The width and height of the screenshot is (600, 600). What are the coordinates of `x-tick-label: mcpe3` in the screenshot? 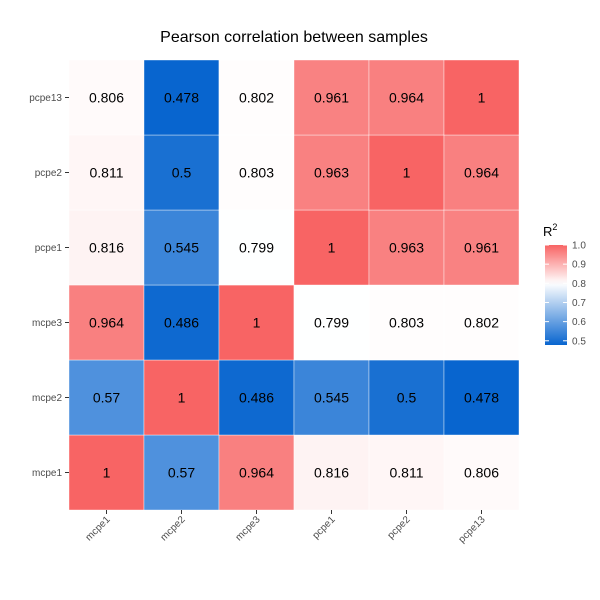 It's located at (248, 528).